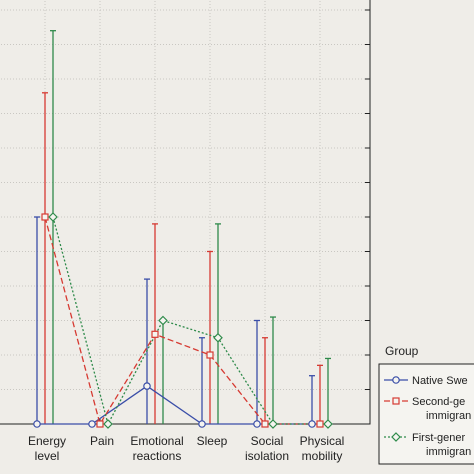  Describe the element at coordinates (212, 441) in the screenshot. I see `x-tick-label: Sleep` at that location.